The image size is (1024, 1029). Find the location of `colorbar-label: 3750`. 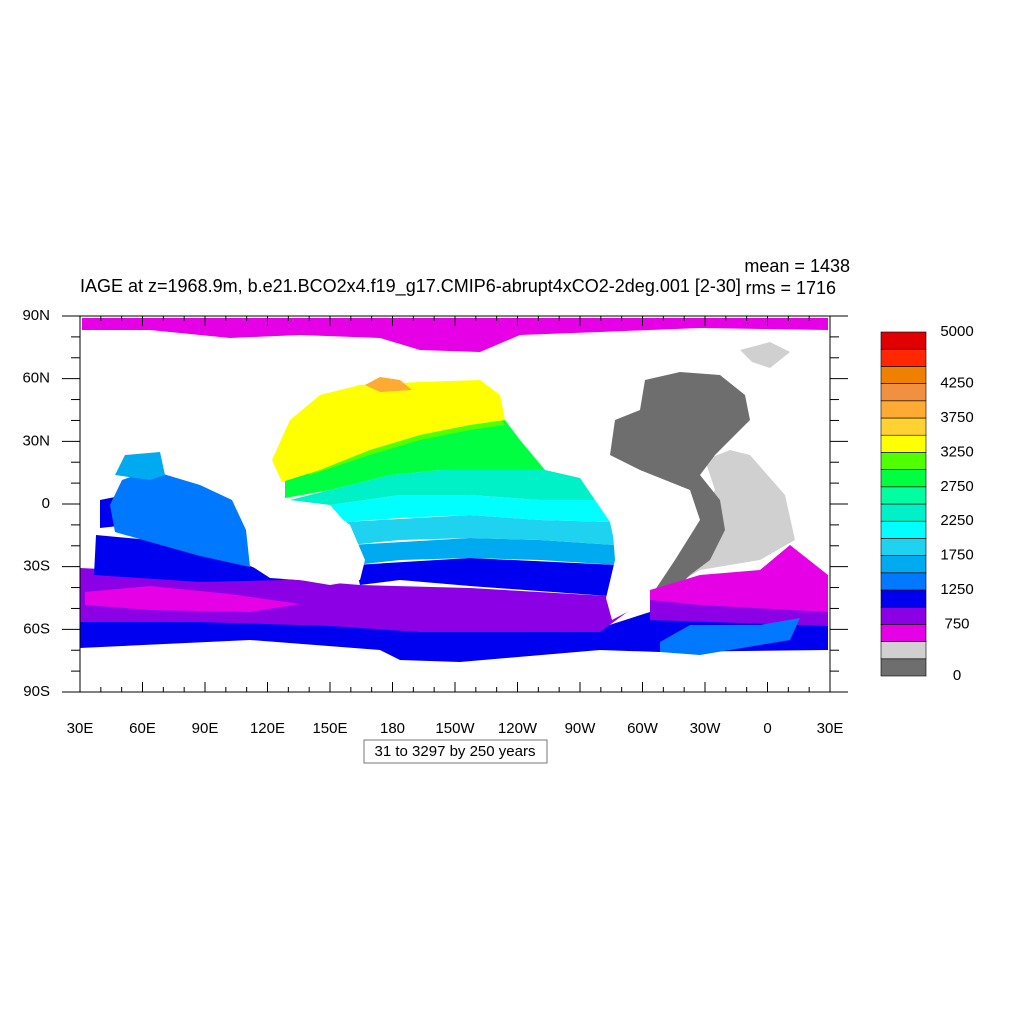

colorbar-label: 3750 is located at coordinates (956, 417).